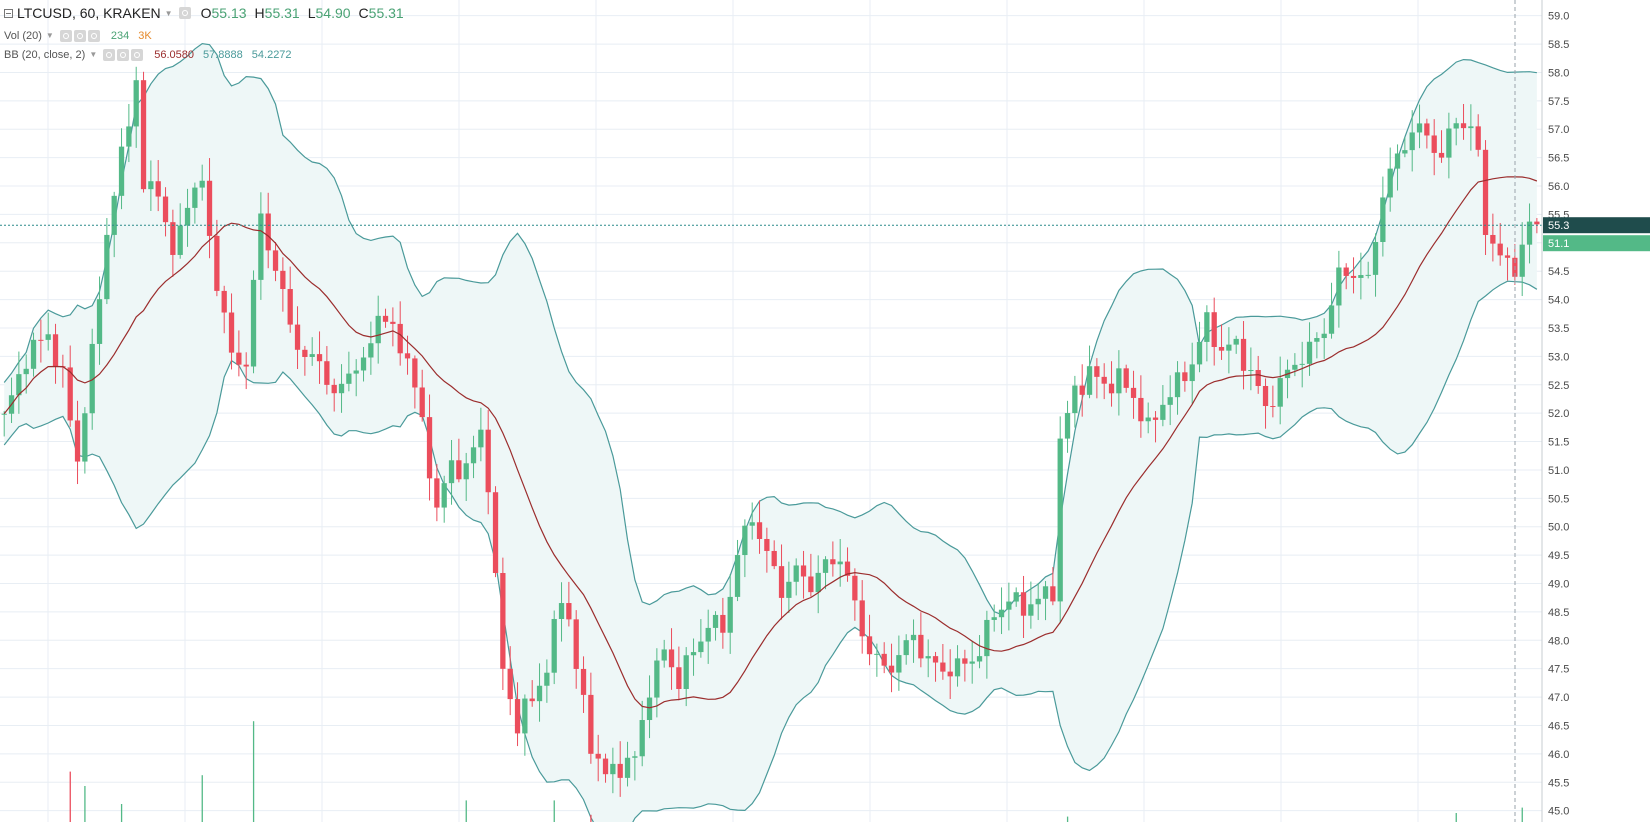  What do you see at coordinates (1558, 585) in the screenshot?
I see `price-tick-label: 49.0` at bounding box center [1558, 585].